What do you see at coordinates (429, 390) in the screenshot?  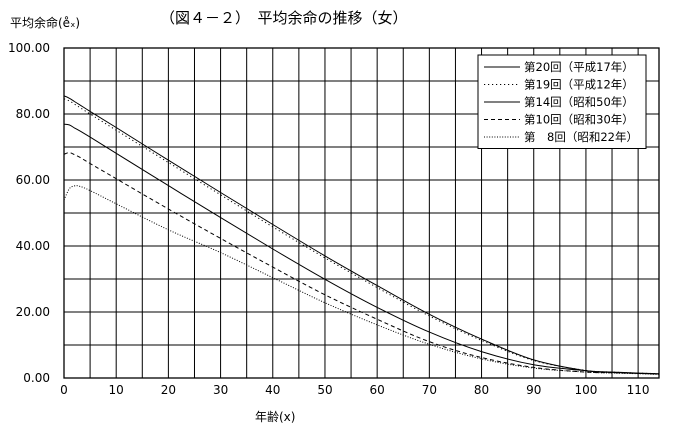 I see `x-tick-label: 70` at bounding box center [429, 390].